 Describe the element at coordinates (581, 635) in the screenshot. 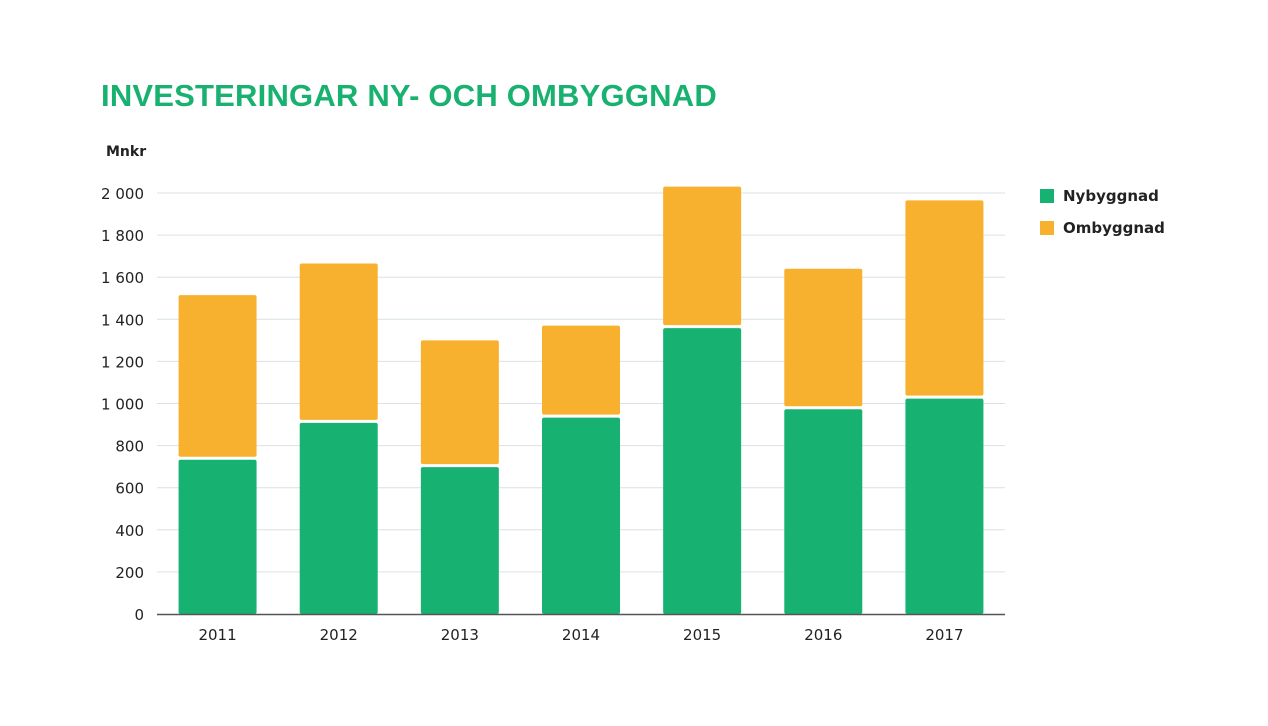

I see `x-tick-label: 2014` at that location.